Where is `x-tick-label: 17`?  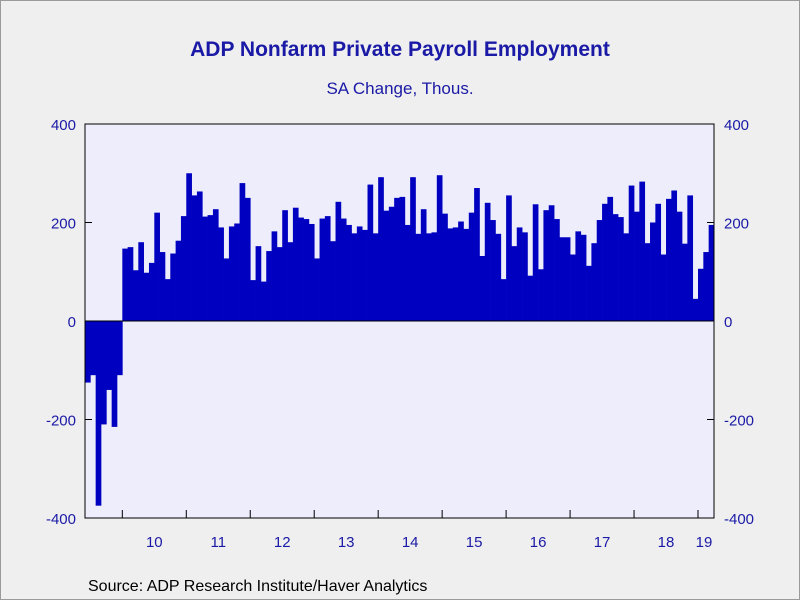 x-tick-label: 17 is located at coordinates (602, 542).